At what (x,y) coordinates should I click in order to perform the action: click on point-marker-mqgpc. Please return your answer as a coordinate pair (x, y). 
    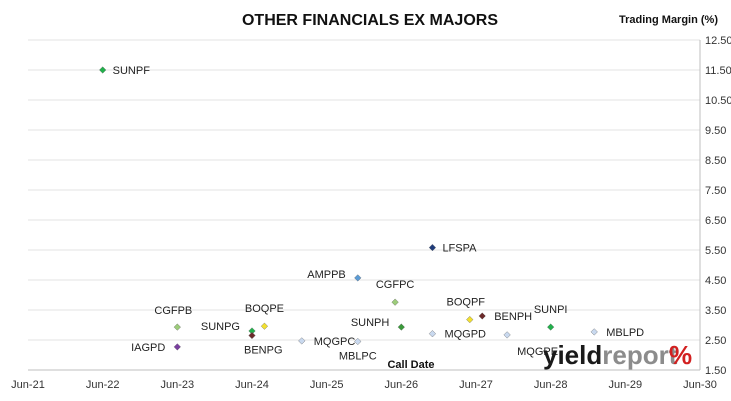
    Looking at the image, I should click on (302, 341).